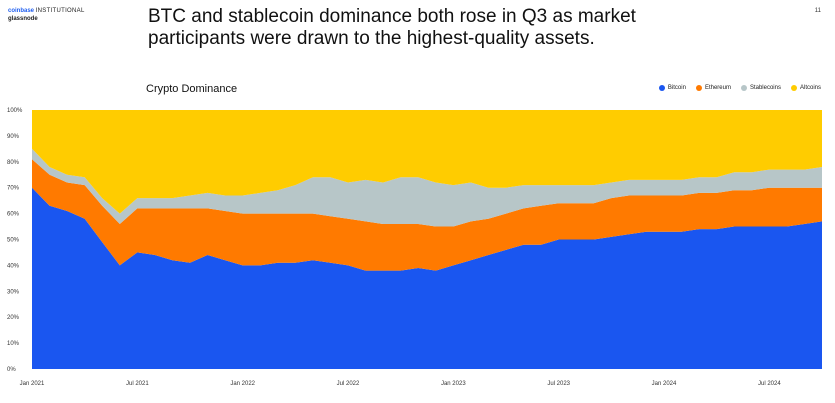  I want to click on legend-swatch-bitcoin, so click(661, 88).